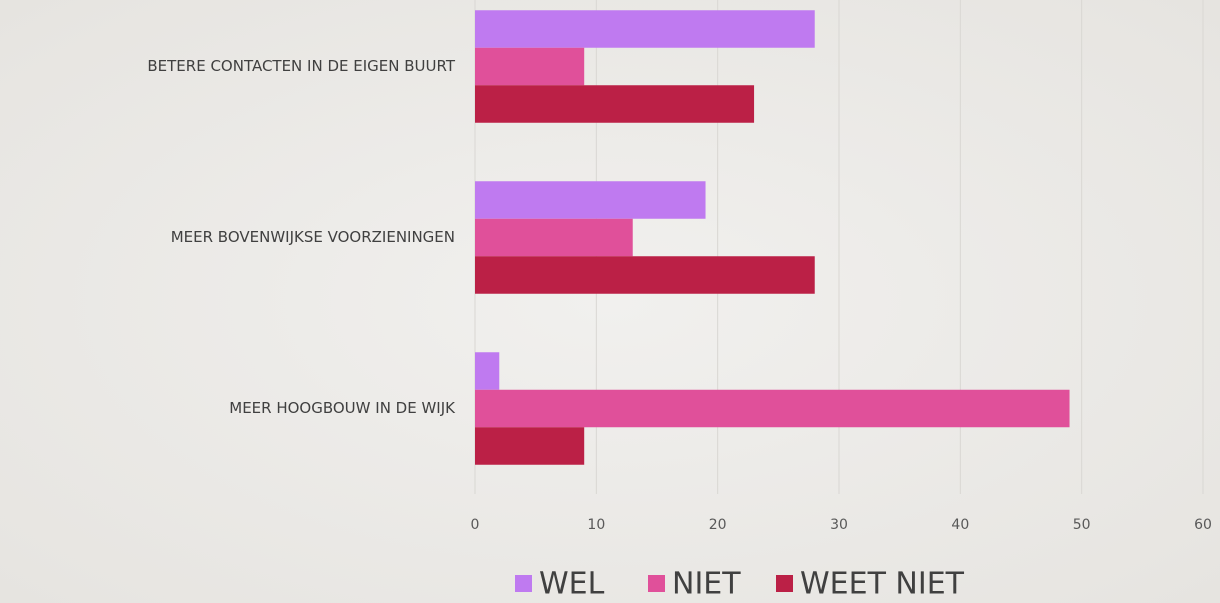  What do you see at coordinates (1203, 525) in the screenshot?
I see `x-tick-label: 60` at bounding box center [1203, 525].